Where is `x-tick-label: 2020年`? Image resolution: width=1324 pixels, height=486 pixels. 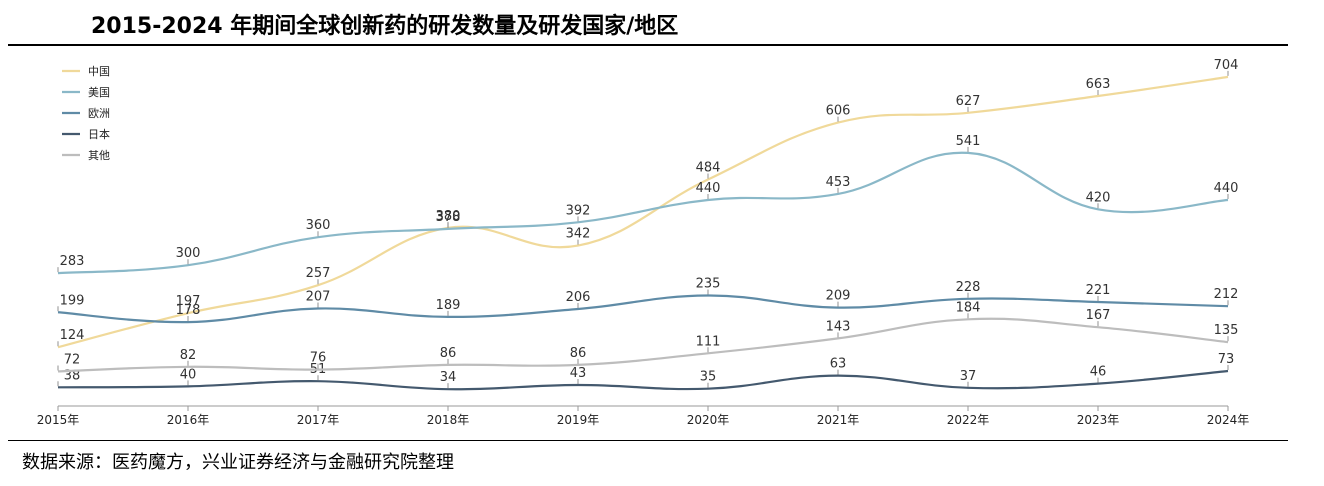 x-tick-label: 2020年 is located at coordinates (708, 420).